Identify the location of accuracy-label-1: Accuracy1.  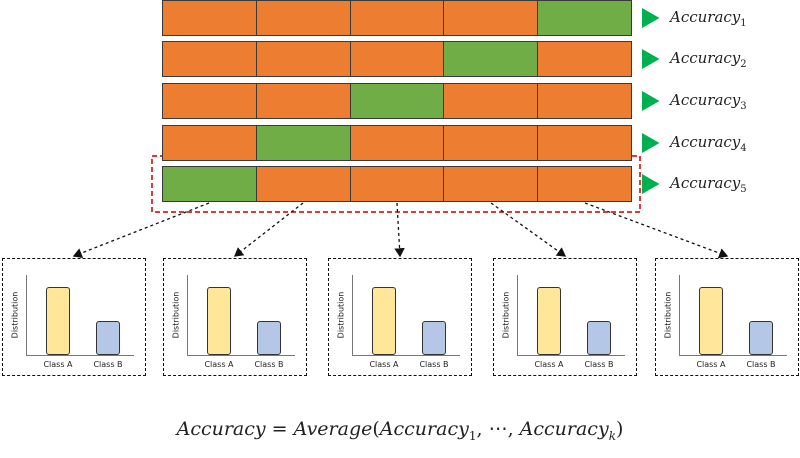
(708, 18).